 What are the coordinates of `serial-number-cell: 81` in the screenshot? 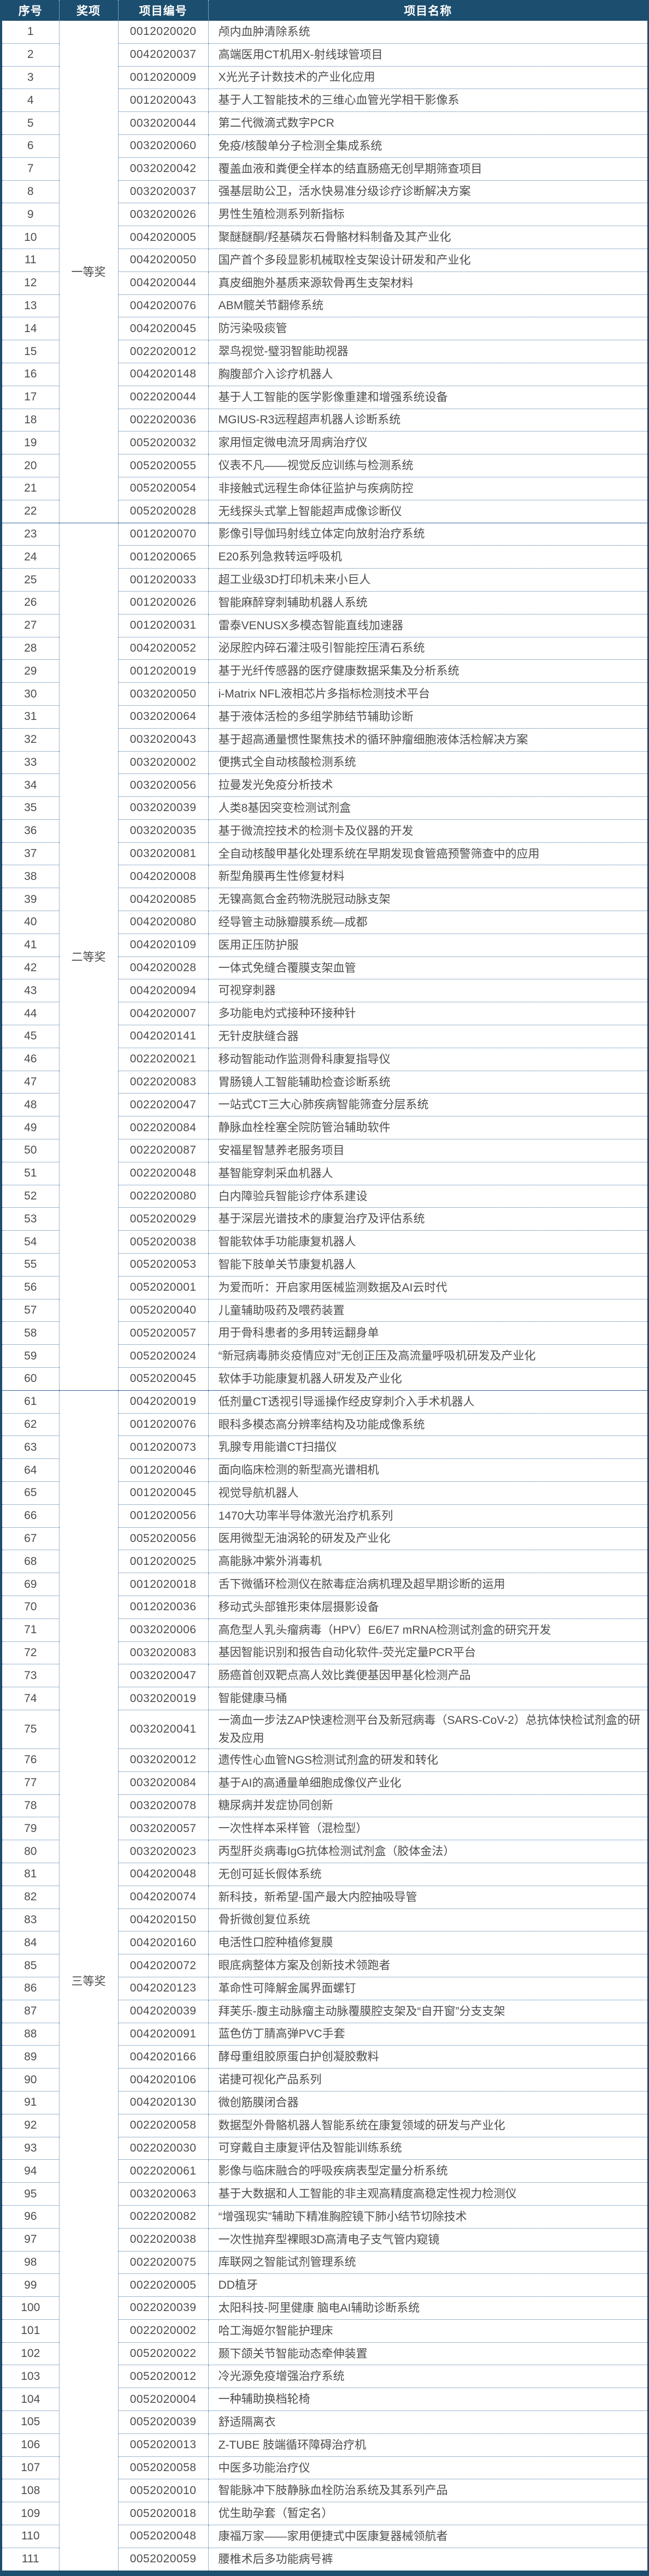 It's located at (30, 1874).